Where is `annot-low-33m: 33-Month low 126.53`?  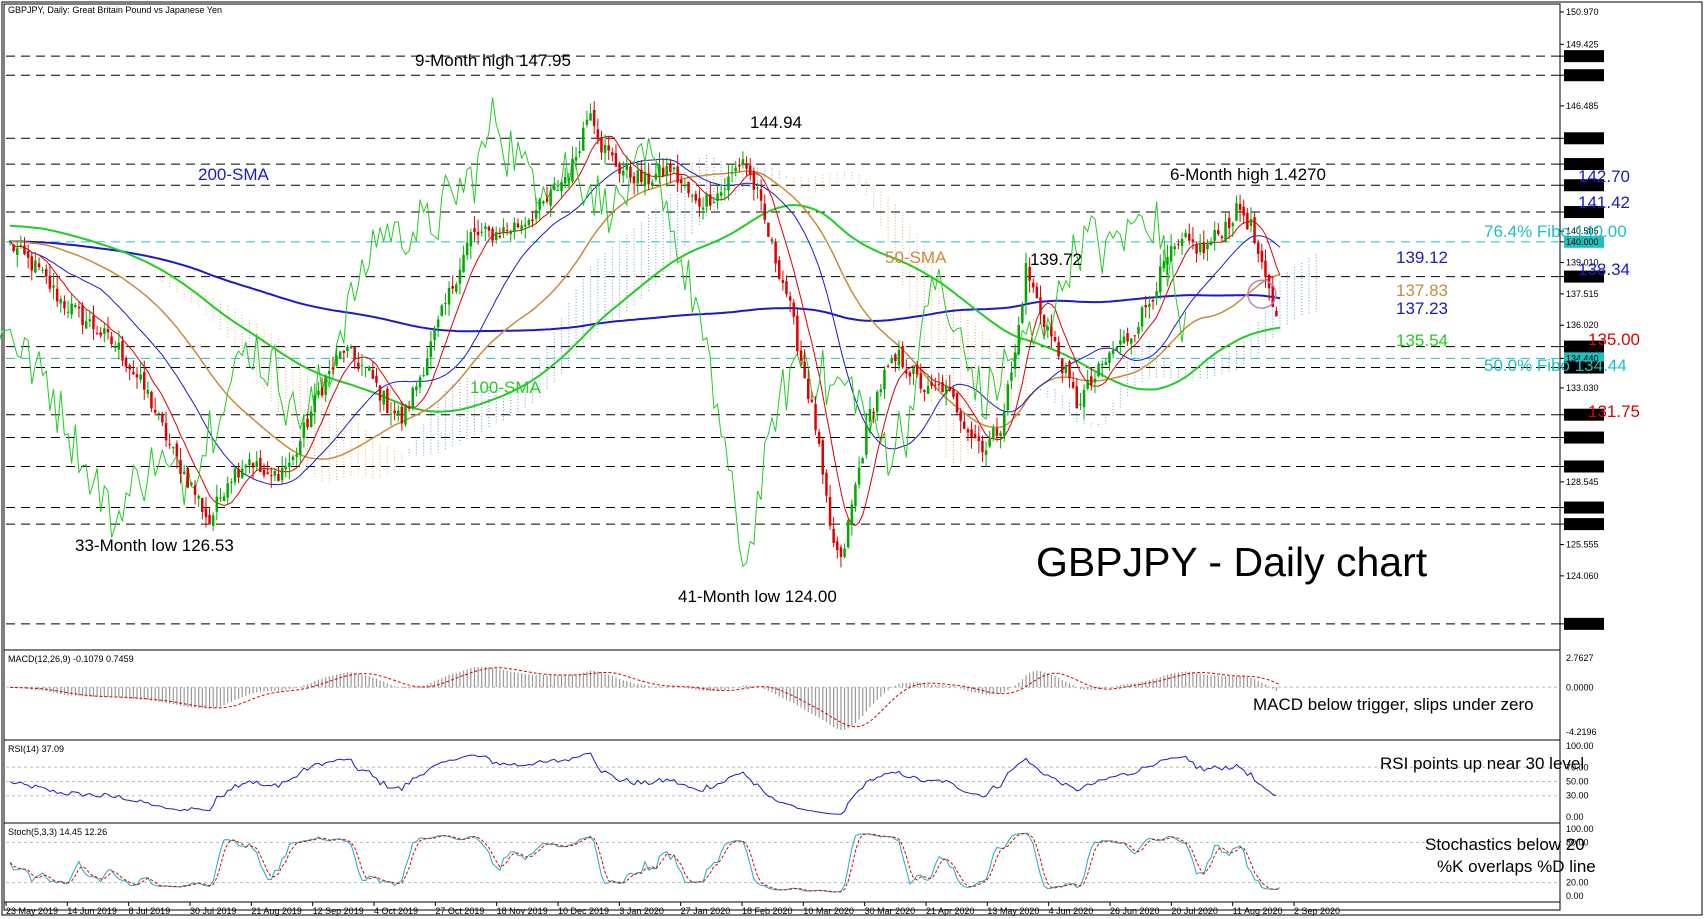
annot-low-33m: 33-Month low 126.53 is located at coordinates (154, 545).